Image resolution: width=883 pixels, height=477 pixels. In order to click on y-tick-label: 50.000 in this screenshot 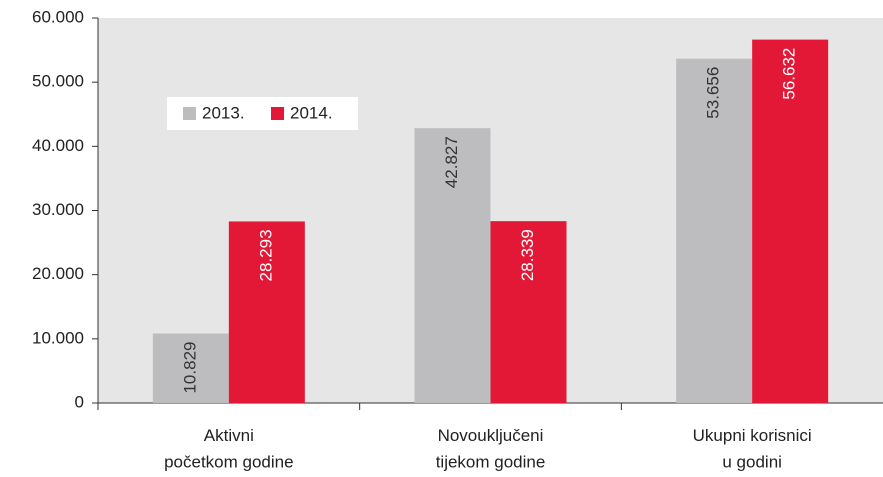, I will do `click(58, 81)`.